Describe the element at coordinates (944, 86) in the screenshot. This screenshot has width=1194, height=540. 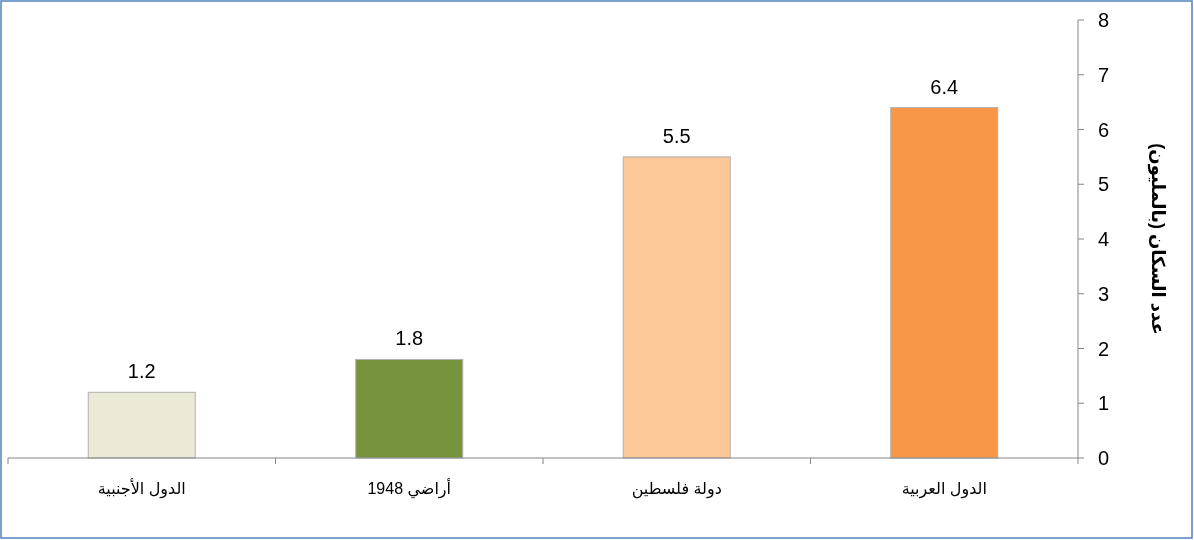
I see `data-label: 6.4` at that location.